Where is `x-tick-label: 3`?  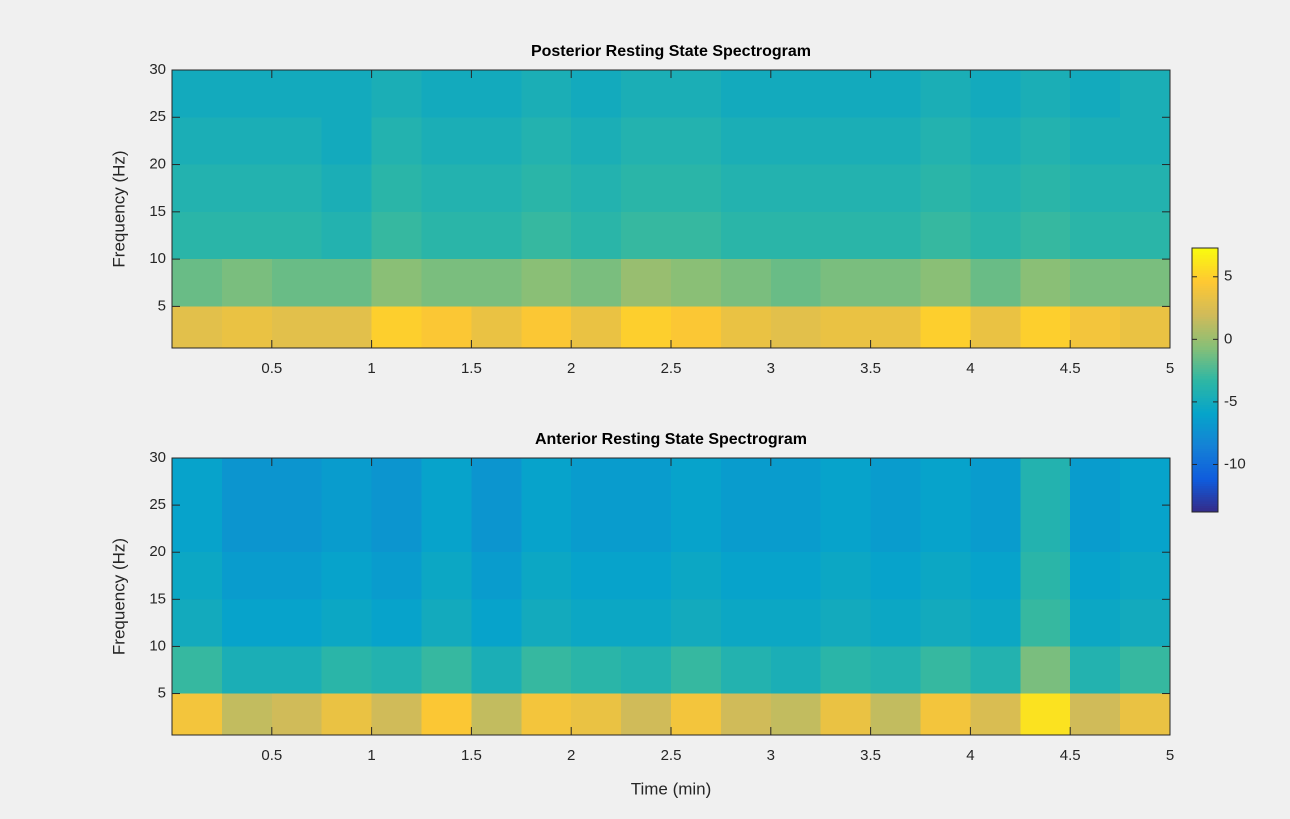
x-tick-label: 3 is located at coordinates (771, 755).